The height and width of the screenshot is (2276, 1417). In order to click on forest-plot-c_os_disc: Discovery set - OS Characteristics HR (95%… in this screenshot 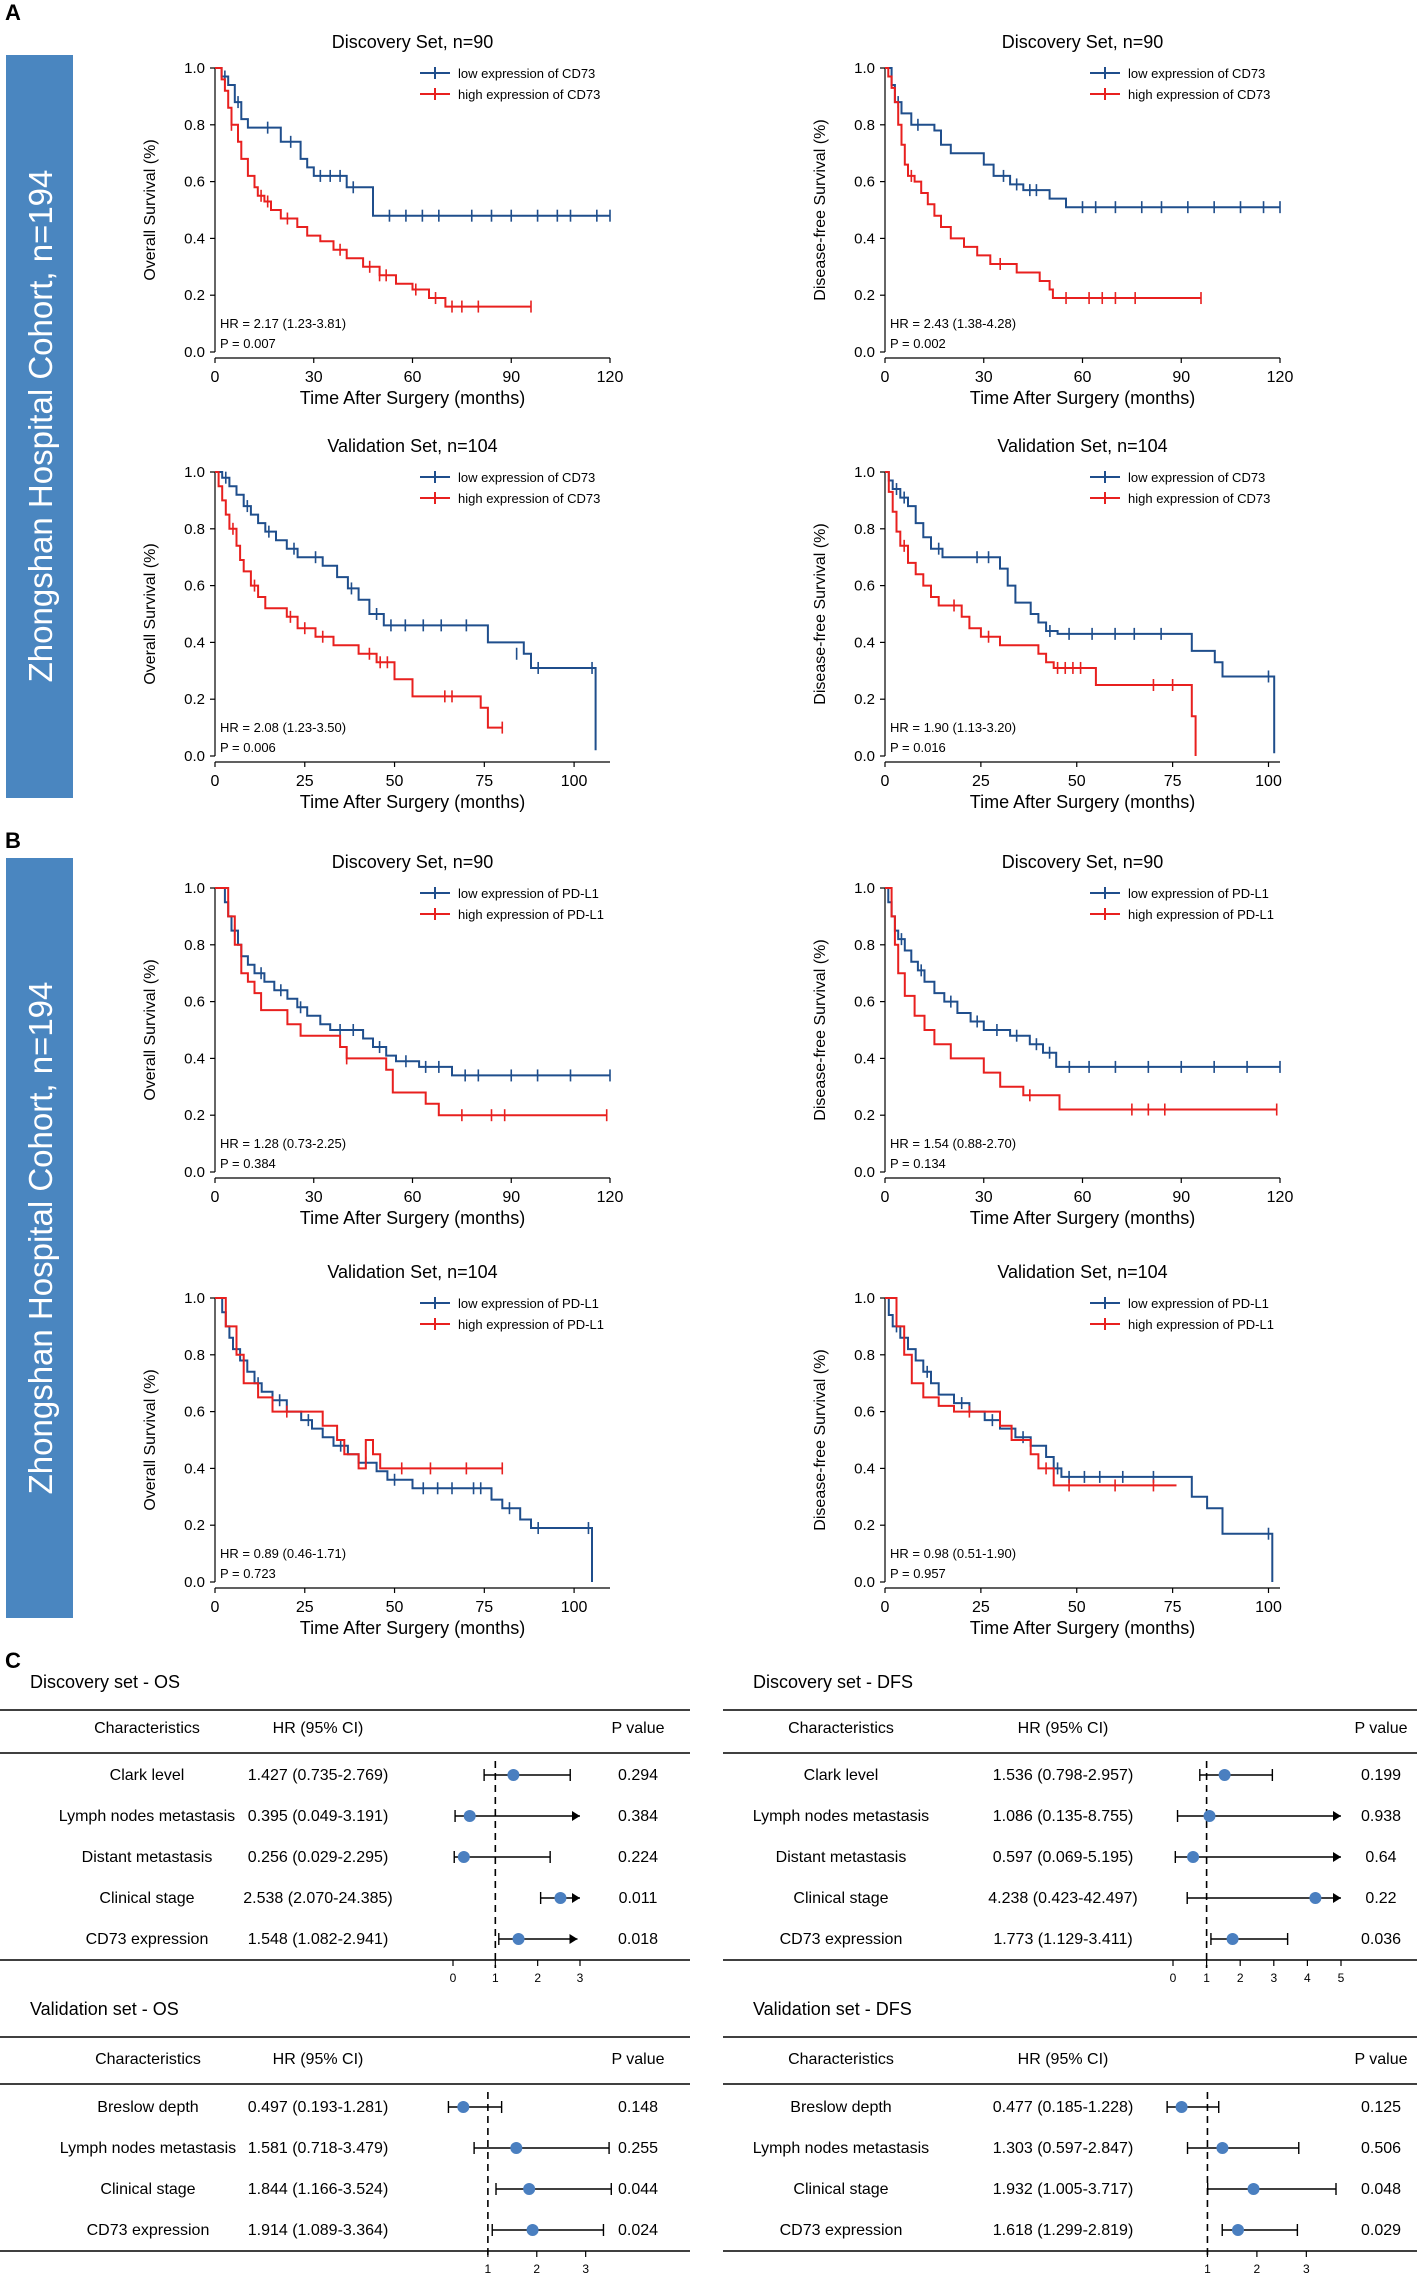, I will do `click(345, 1828)`.